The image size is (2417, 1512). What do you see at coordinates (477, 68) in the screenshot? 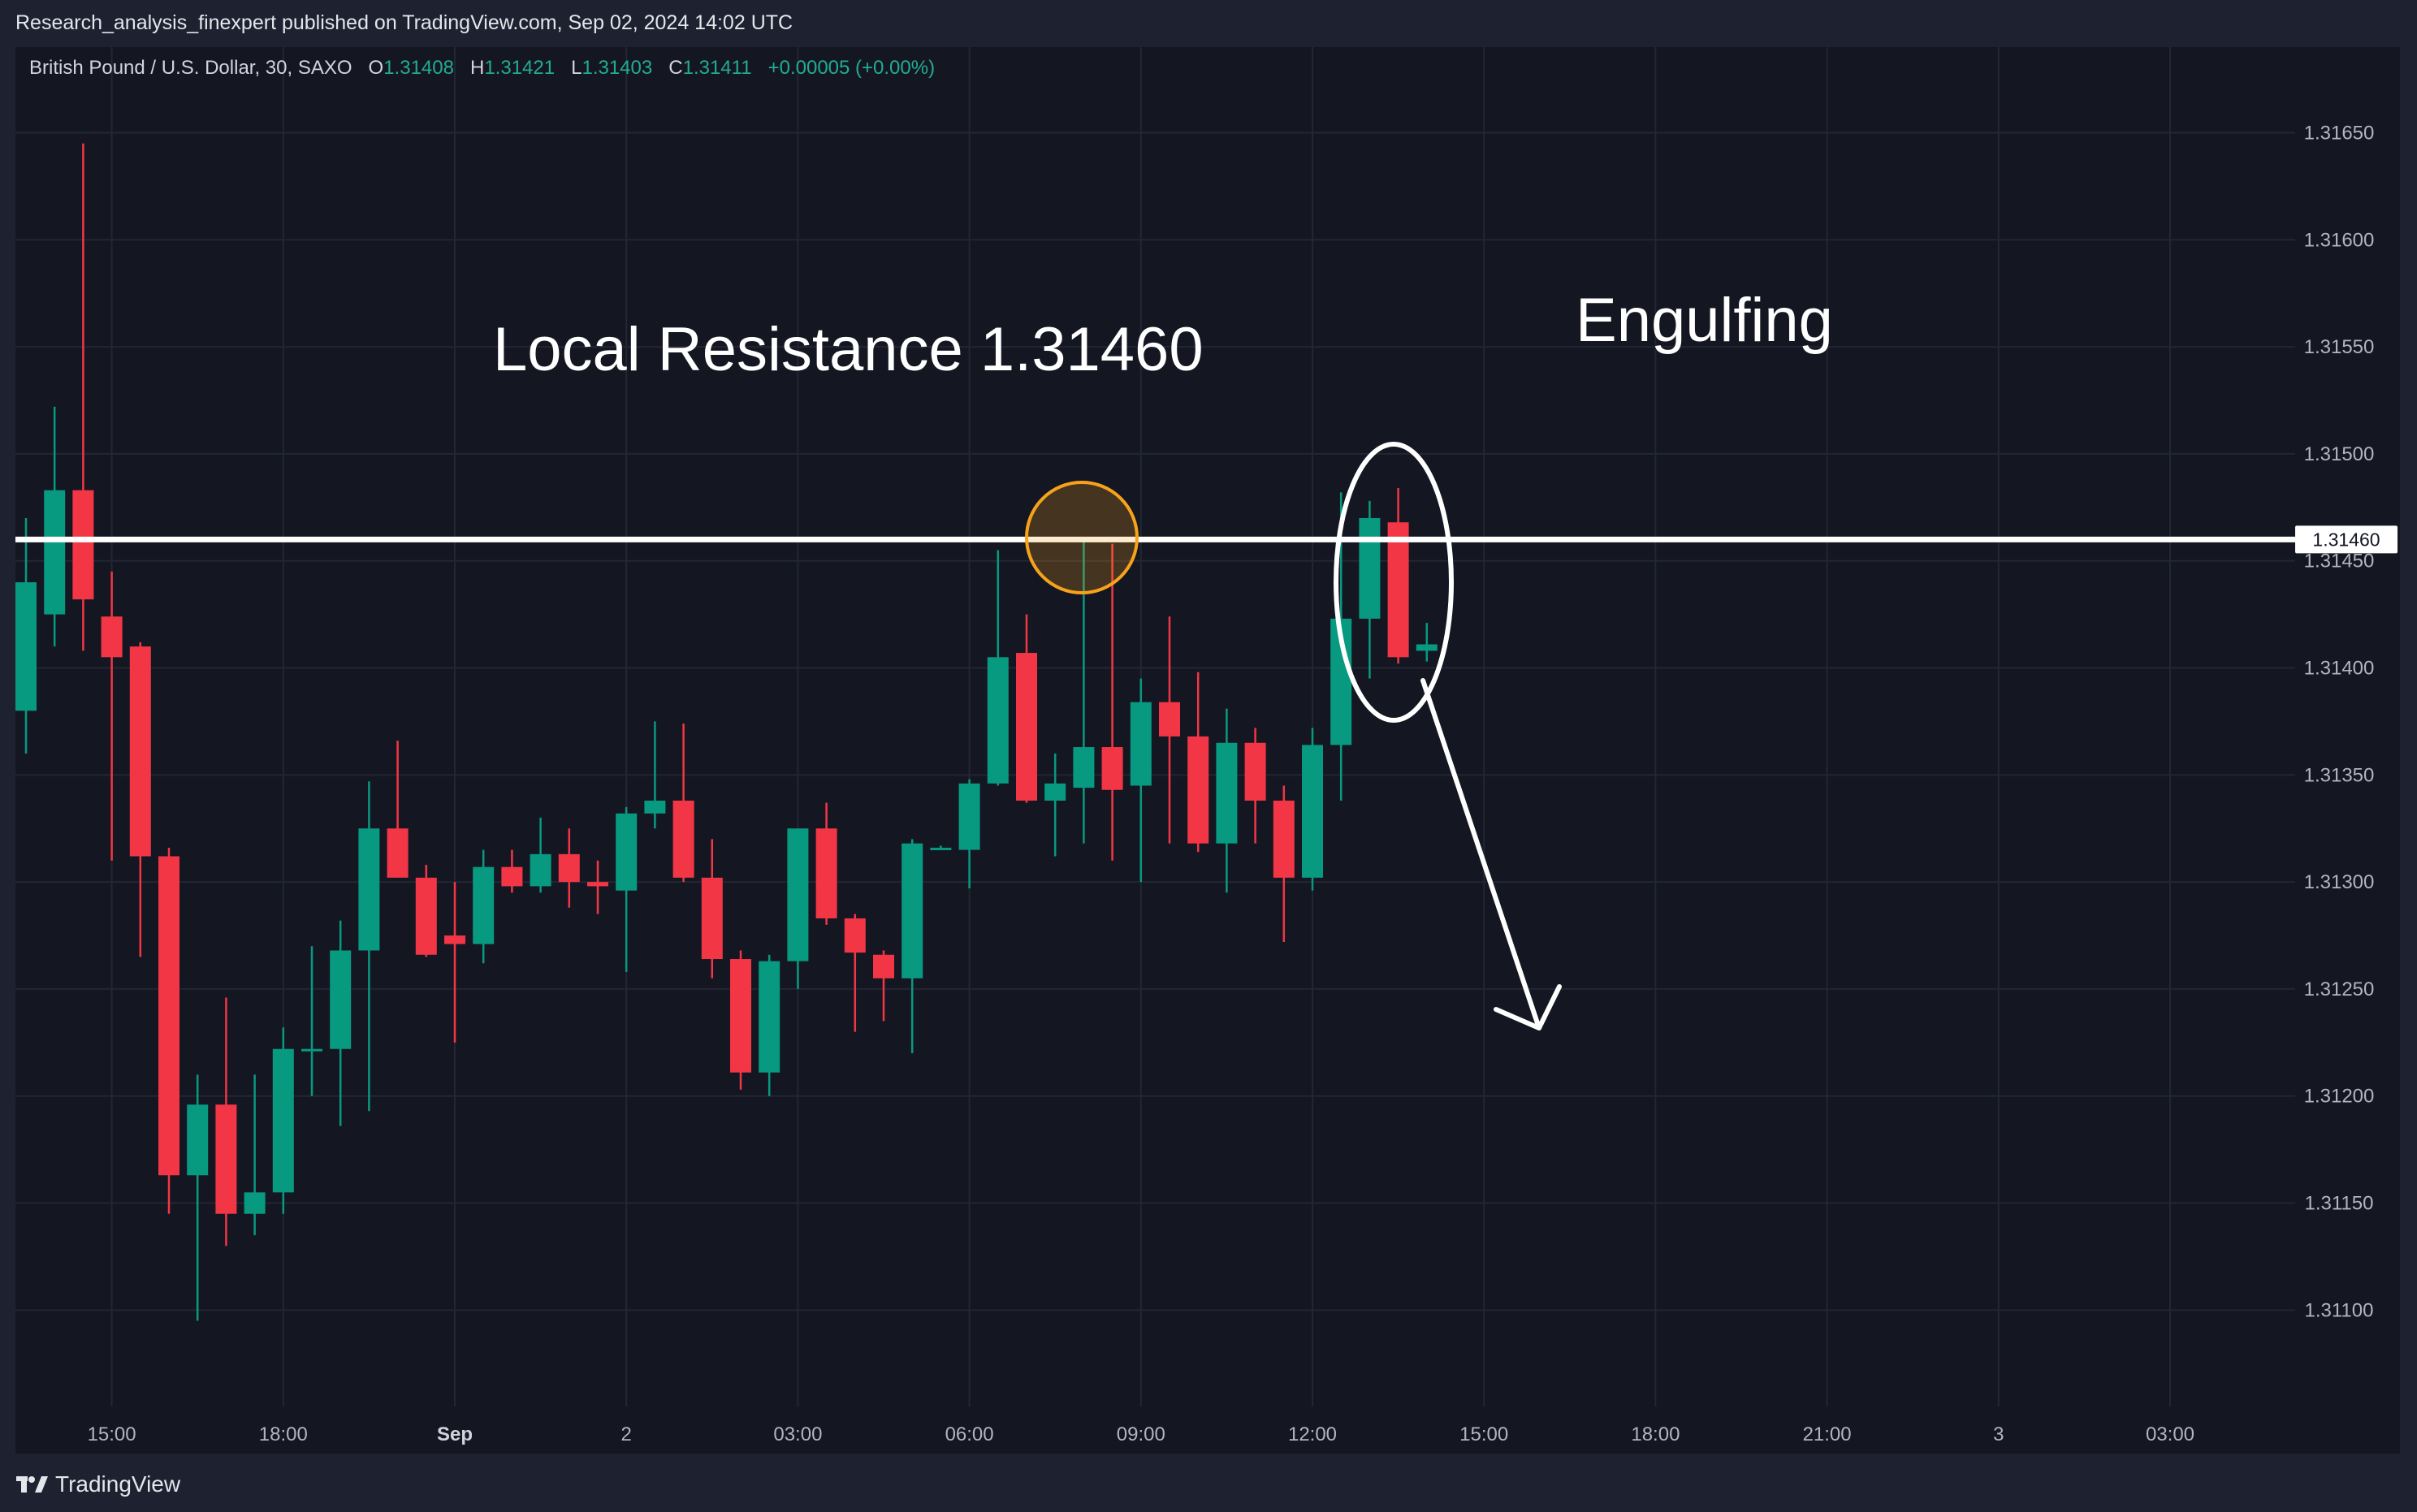
I see `legend-high-label: H` at bounding box center [477, 68].